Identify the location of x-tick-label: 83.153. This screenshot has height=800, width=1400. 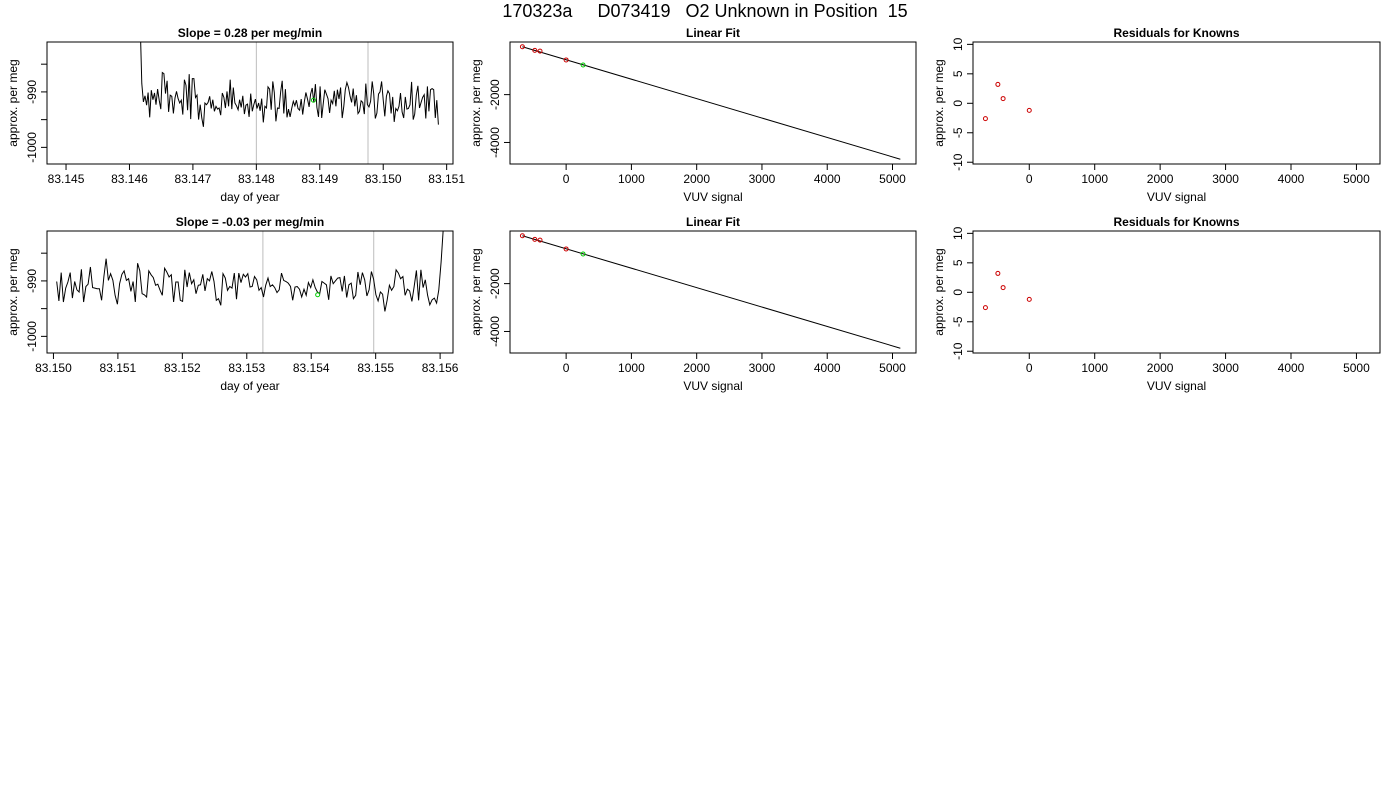
(246, 368).